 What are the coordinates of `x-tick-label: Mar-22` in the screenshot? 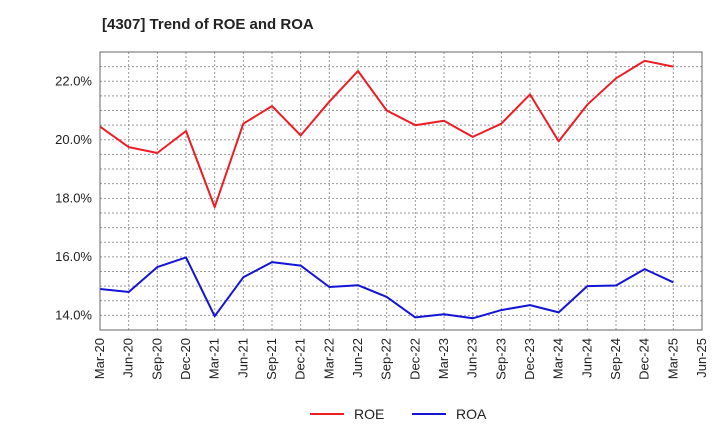 It's located at (328, 358).